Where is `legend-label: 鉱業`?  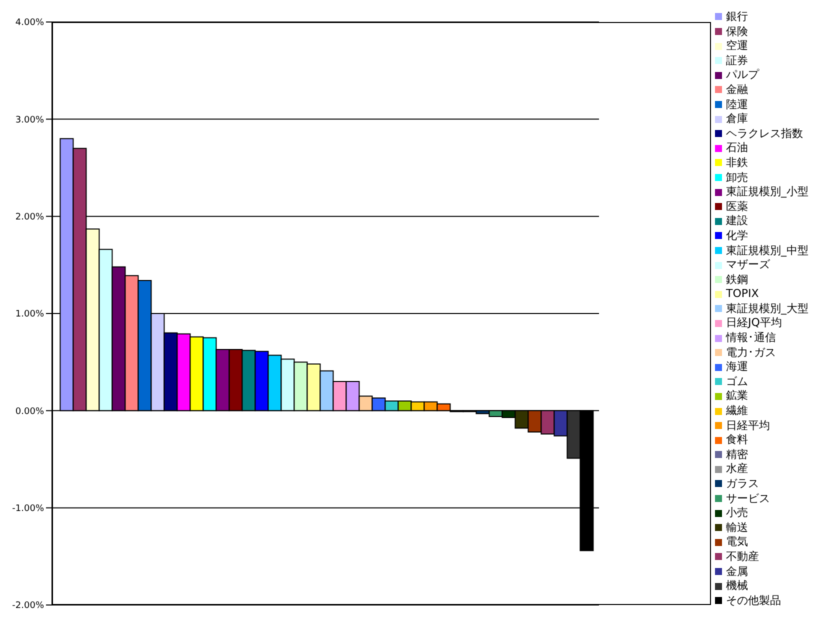 legend-label: 鉱業 is located at coordinates (737, 395).